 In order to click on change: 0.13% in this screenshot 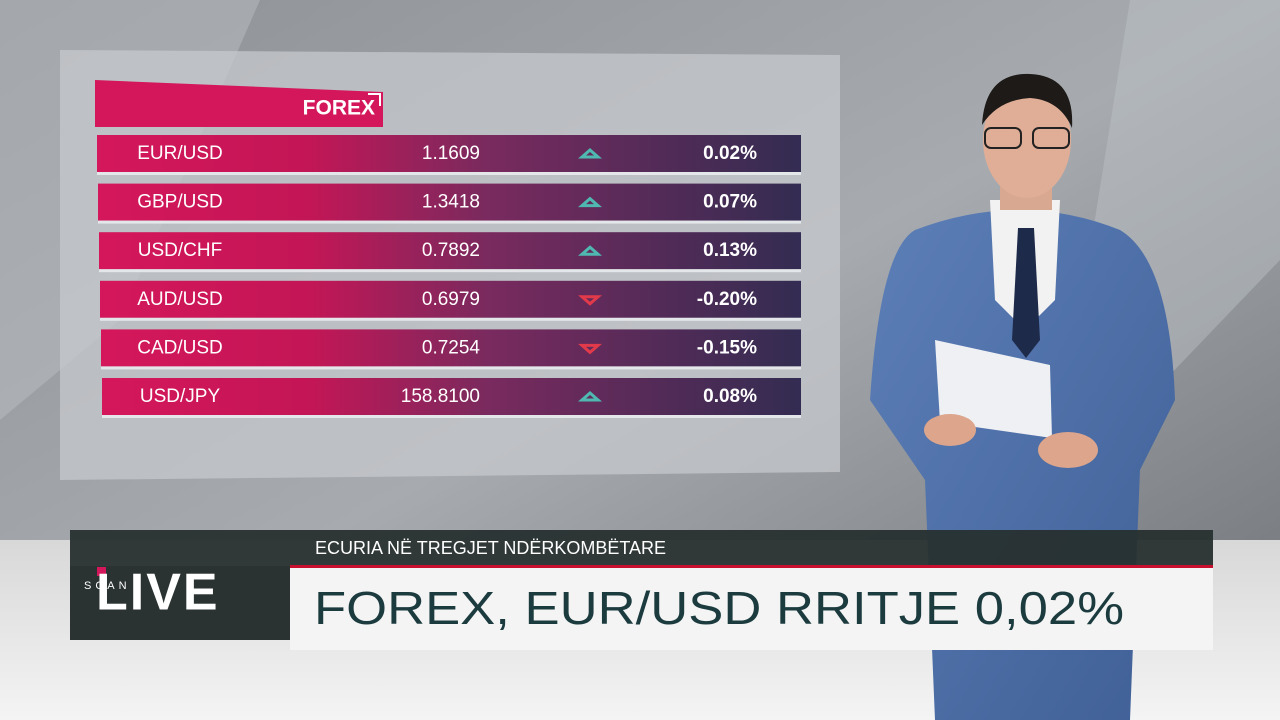, I will do `click(730, 250)`.